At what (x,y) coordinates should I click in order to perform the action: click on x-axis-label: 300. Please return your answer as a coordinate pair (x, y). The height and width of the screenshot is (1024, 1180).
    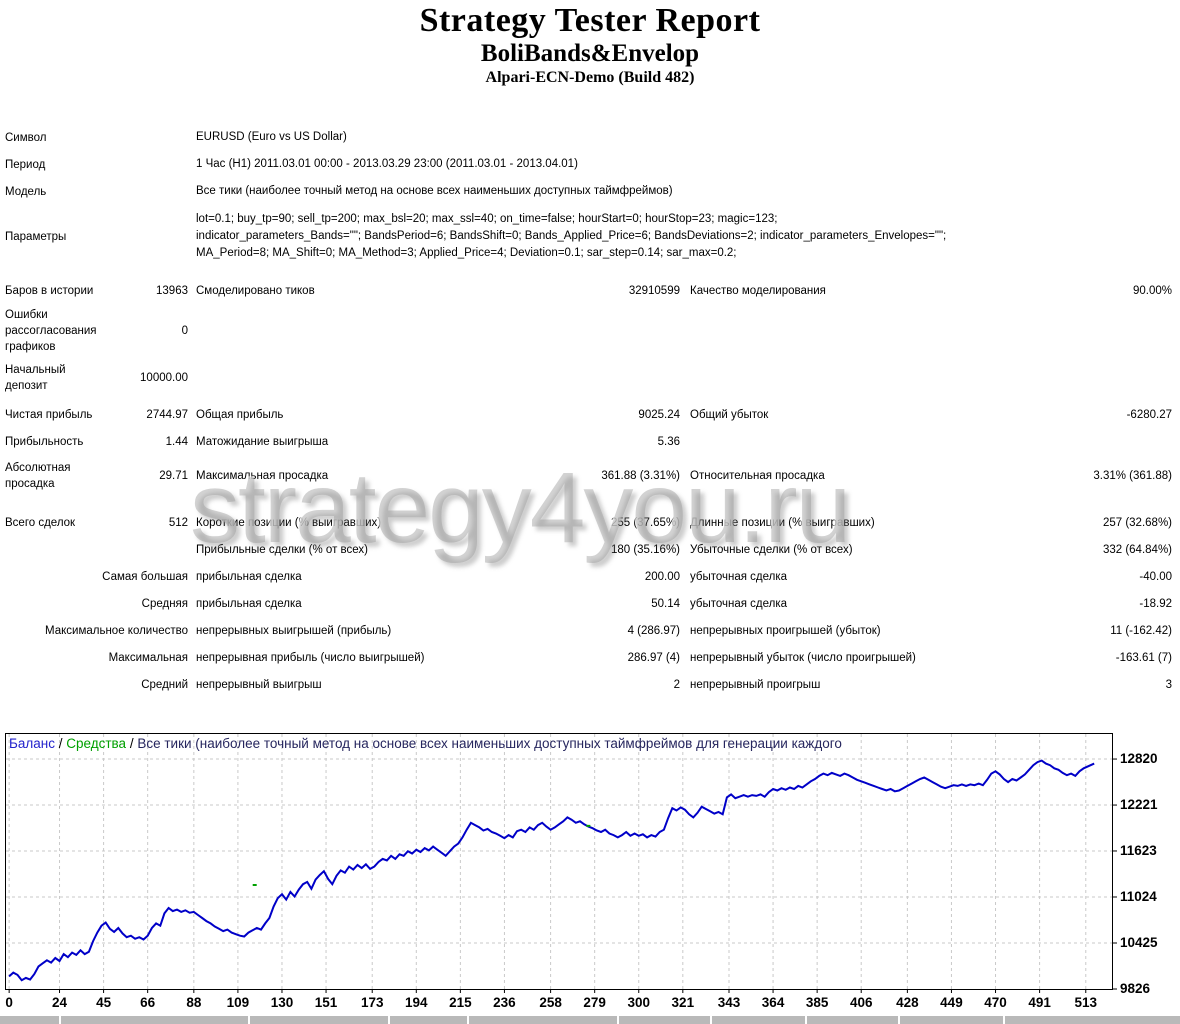
    Looking at the image, I should click on (638, 1002).